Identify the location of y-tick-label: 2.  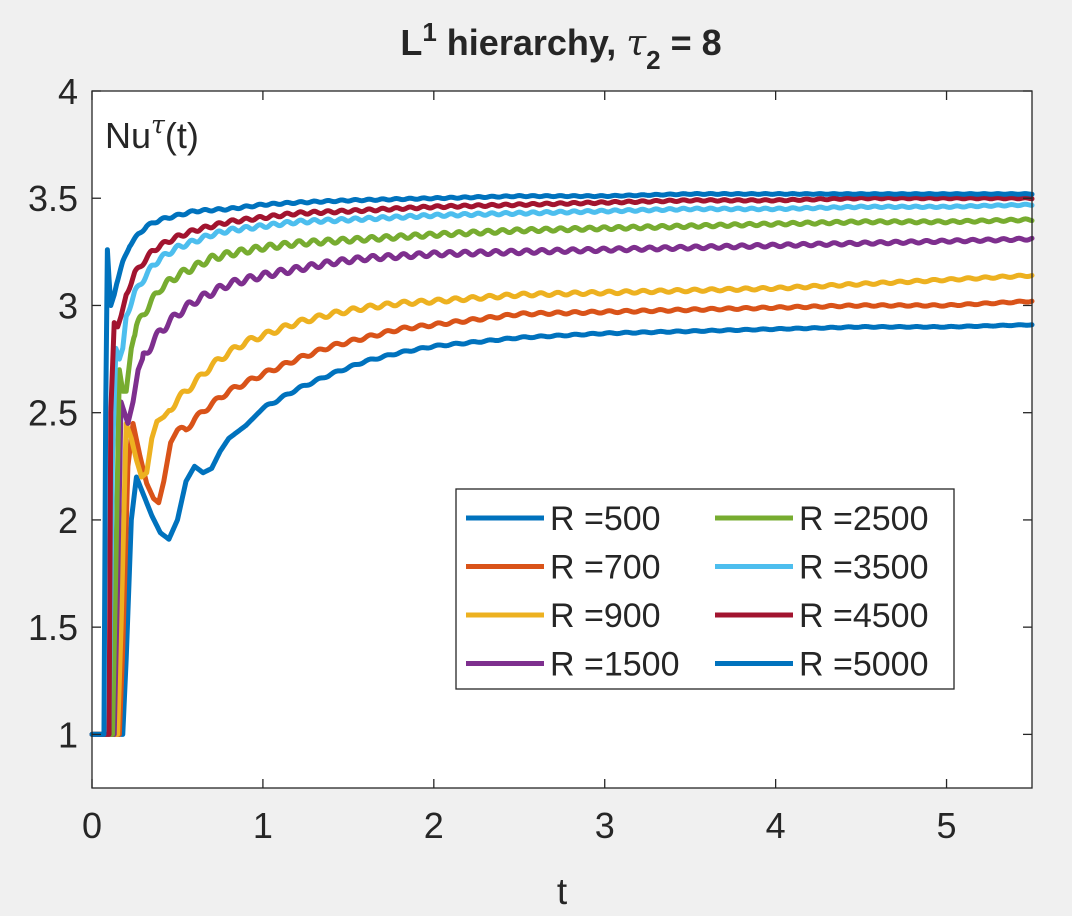
(68, 520).